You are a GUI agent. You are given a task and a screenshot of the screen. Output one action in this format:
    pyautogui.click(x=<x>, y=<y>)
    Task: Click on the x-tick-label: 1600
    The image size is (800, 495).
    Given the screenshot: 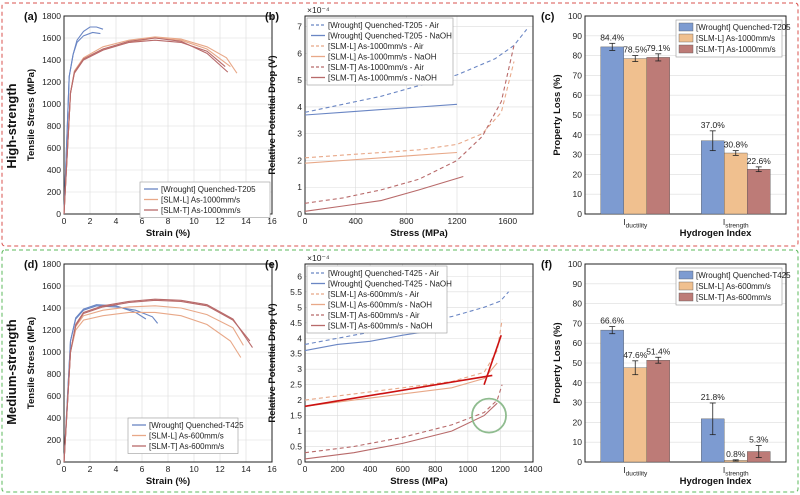 What is the action you would take?
    pyautogui.click(x=507, y=221)
    